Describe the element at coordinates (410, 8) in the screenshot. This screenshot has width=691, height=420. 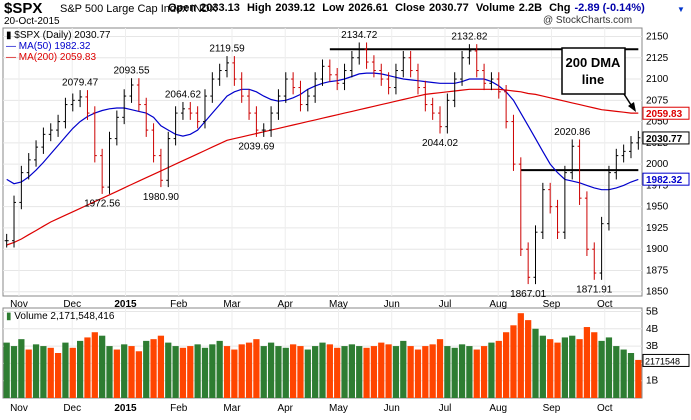
I see `close-label: Close` at that location.